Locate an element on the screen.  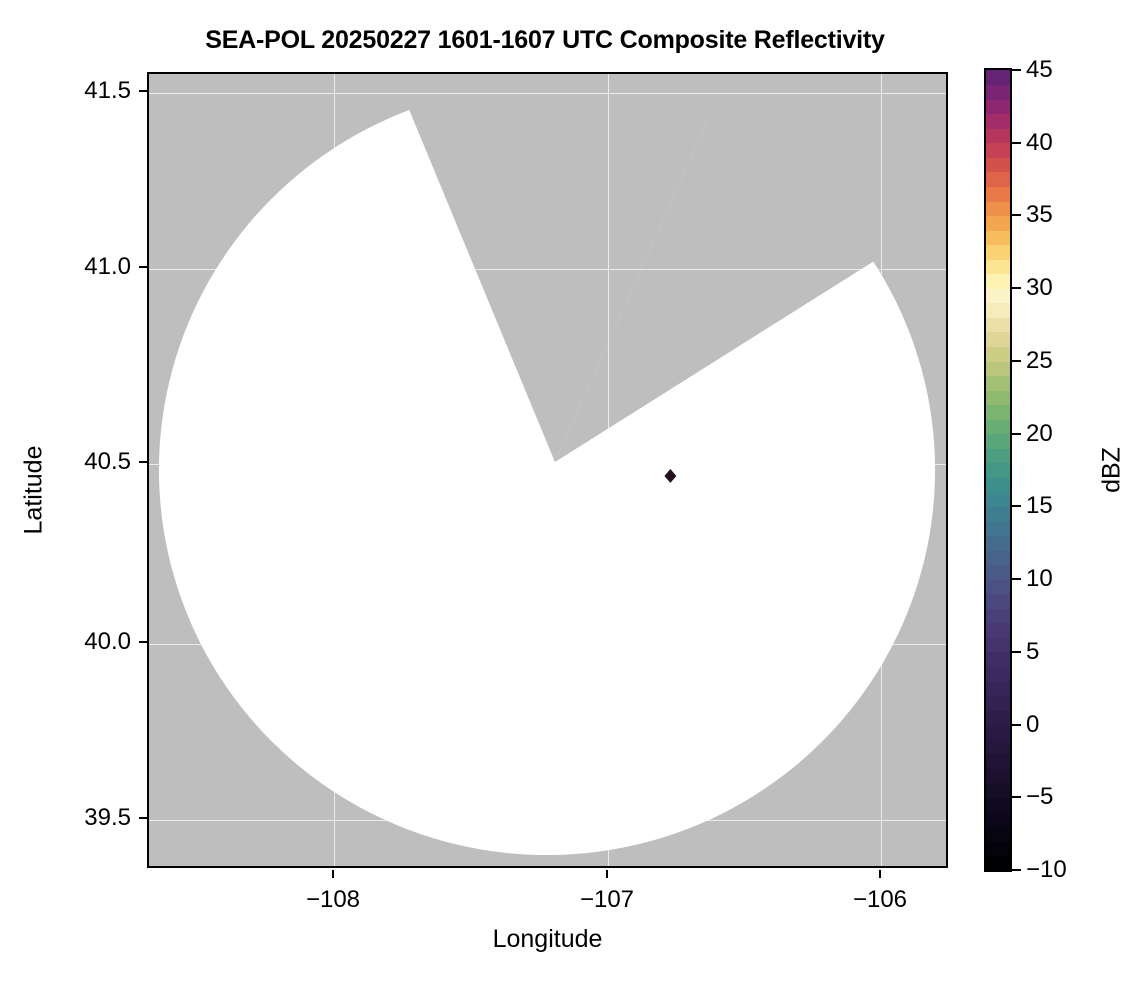
colorbar-wrap is located at coordinates (998, 470).